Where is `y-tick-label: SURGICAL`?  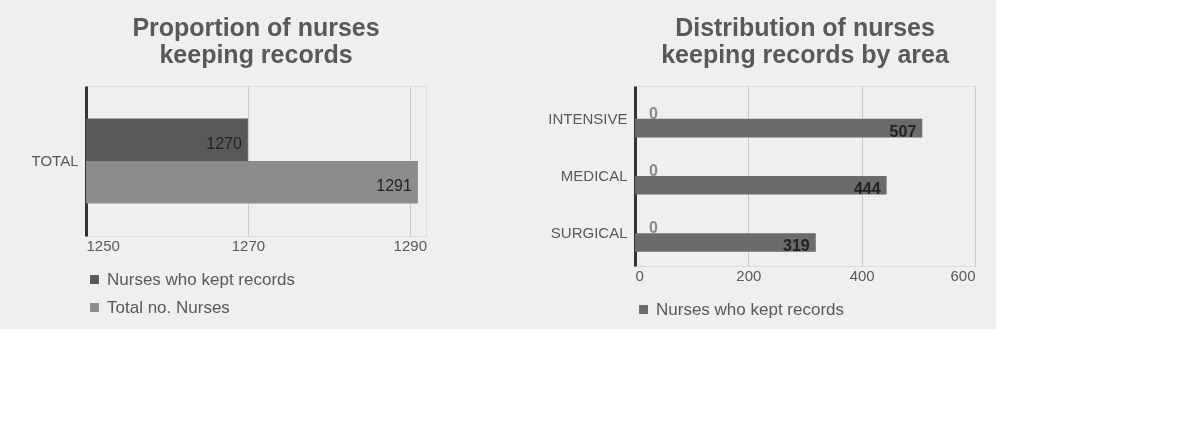
y-tick-label: SURGICAL is located at coordinates (589, 233).